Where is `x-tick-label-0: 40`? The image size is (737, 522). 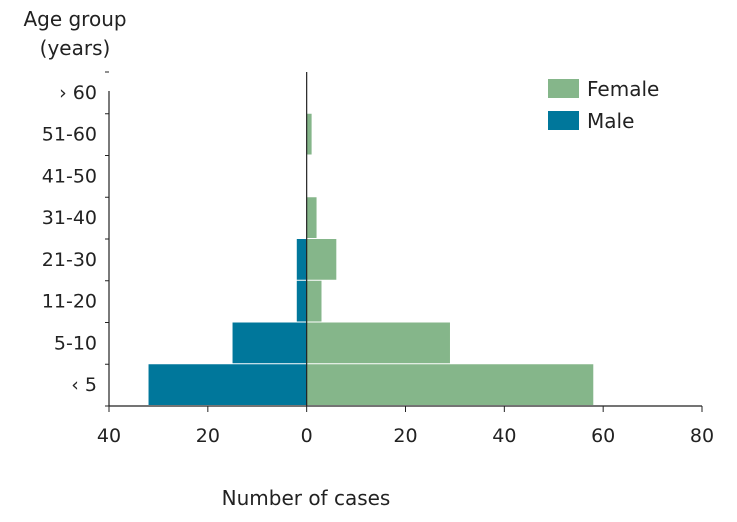
x-tick-label-0: 40 is located at coordinates (109, 436).